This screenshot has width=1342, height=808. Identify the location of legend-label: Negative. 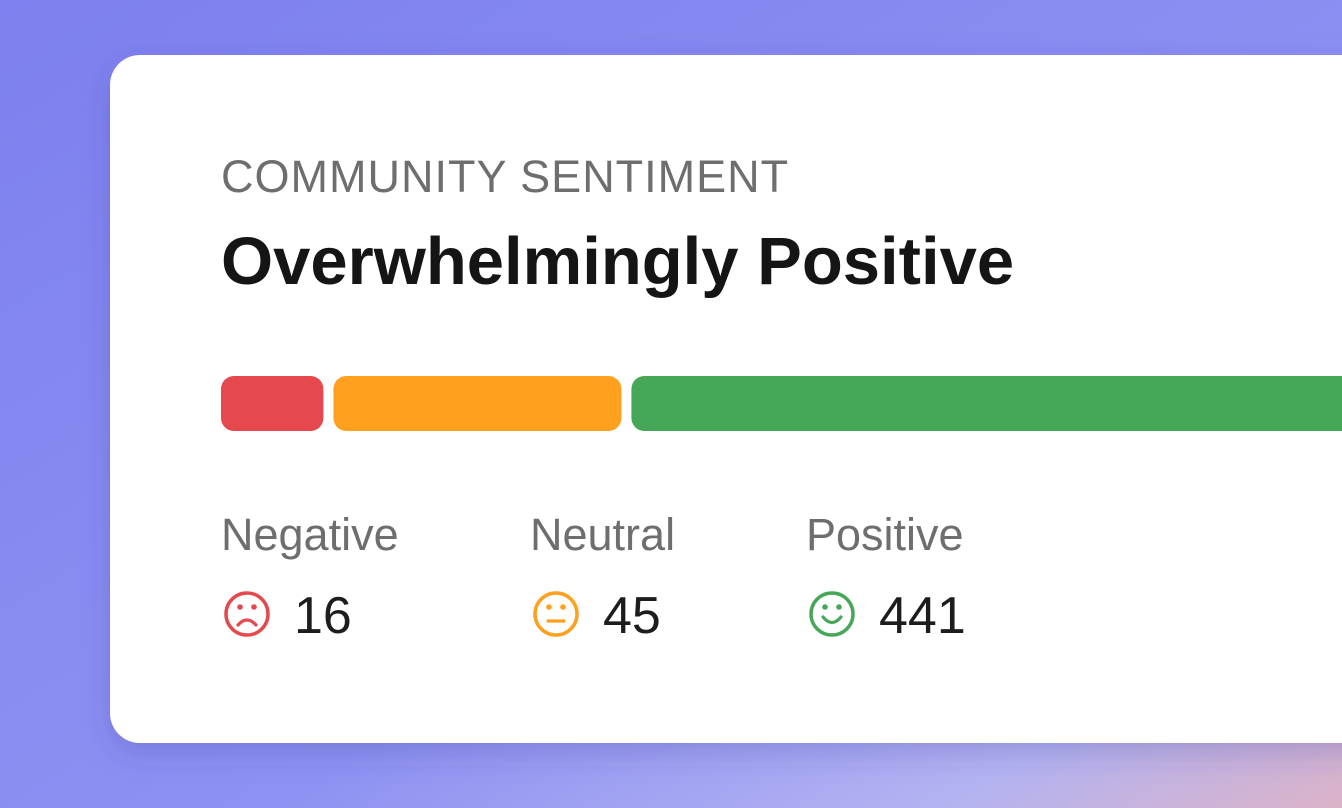
(310, 534).